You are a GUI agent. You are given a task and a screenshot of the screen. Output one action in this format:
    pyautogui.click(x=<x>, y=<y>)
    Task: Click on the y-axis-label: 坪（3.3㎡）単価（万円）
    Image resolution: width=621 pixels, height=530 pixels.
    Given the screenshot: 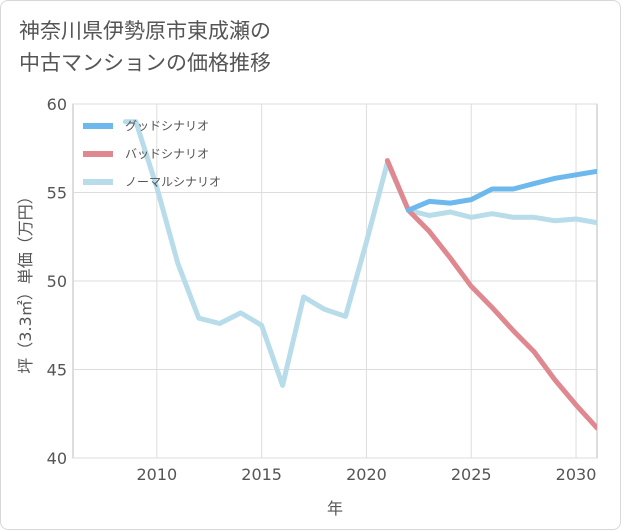 What is the action you would take?
    pyautogui.click(x=25, y=280)
    